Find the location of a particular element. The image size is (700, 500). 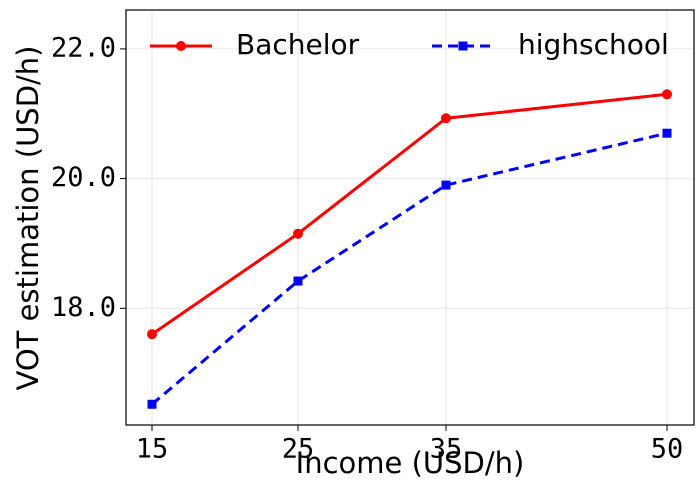

y-tick-label: 18.0 is located at coordinates (83, 307).